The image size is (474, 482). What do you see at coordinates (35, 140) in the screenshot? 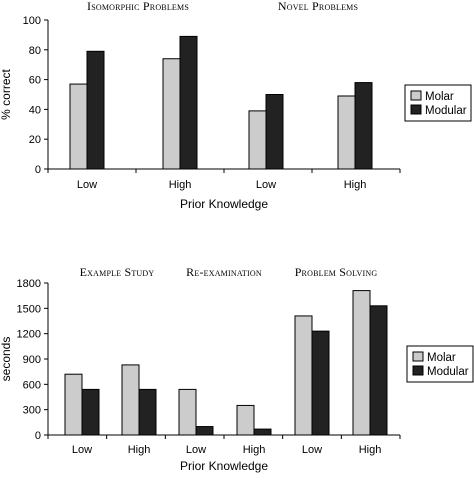
I see `y-tick-label: 20` at bounding box center [35, 140].